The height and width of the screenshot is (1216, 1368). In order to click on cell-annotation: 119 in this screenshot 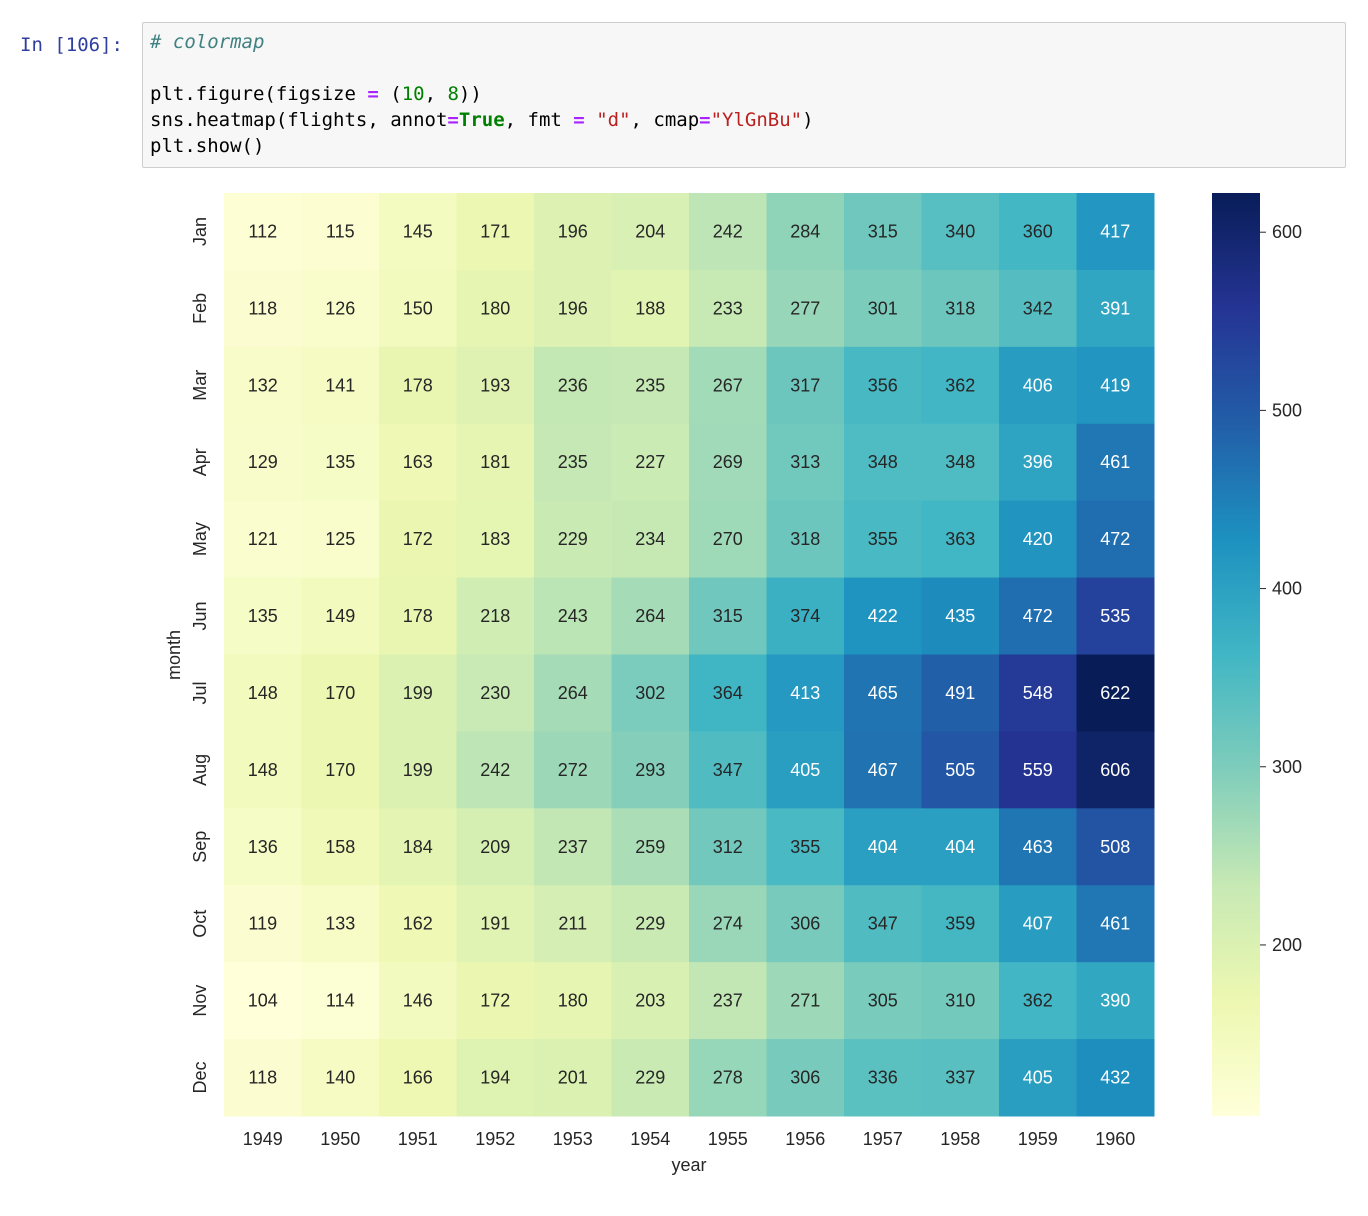, I will do `click(262, 924)`.